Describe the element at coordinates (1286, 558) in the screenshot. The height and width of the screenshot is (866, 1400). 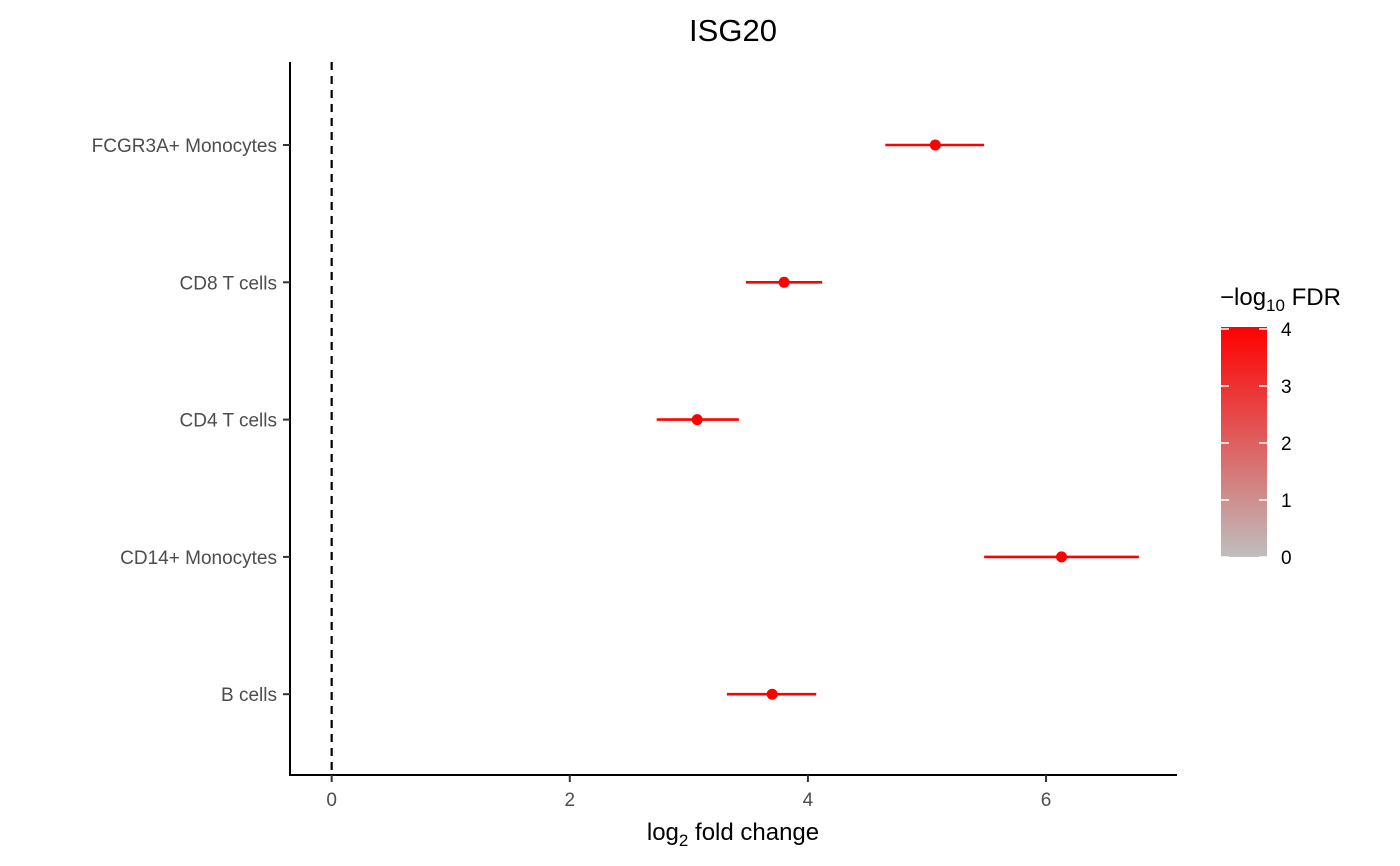
I see `legend-tick-label: 0` at that location.